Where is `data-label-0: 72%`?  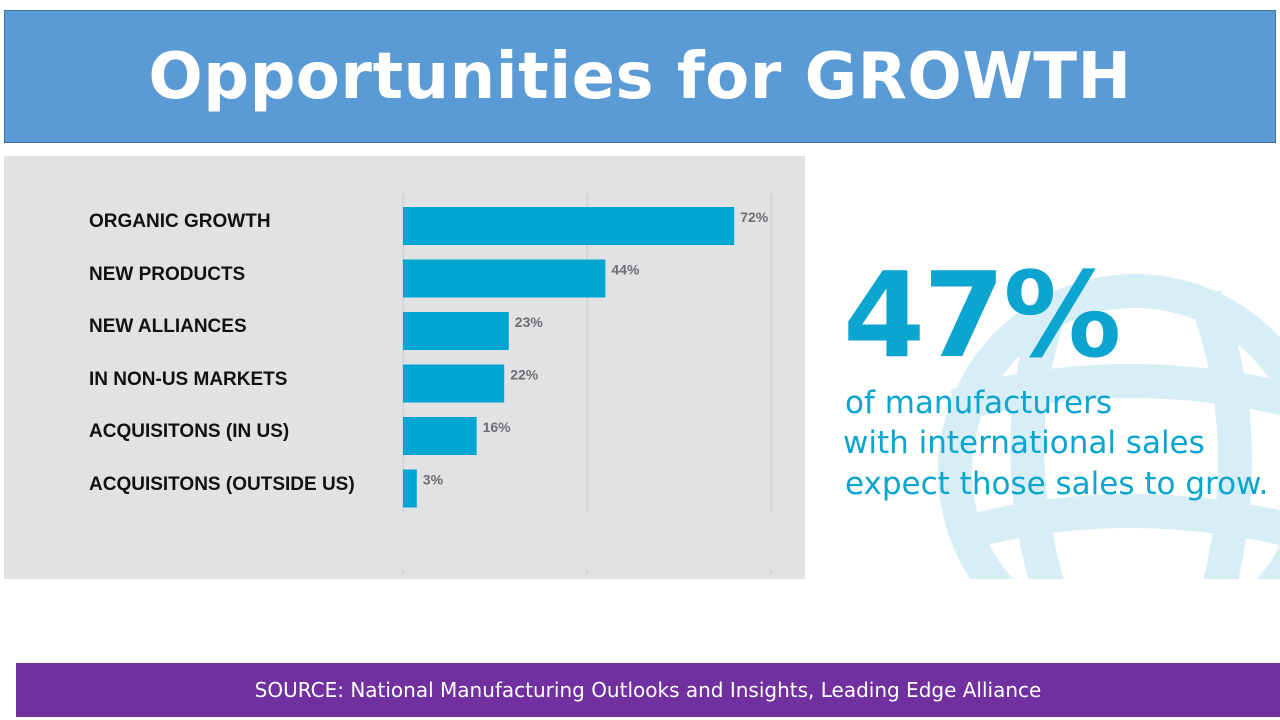 data-label-0: 72% is located at coordinates (754, 217).